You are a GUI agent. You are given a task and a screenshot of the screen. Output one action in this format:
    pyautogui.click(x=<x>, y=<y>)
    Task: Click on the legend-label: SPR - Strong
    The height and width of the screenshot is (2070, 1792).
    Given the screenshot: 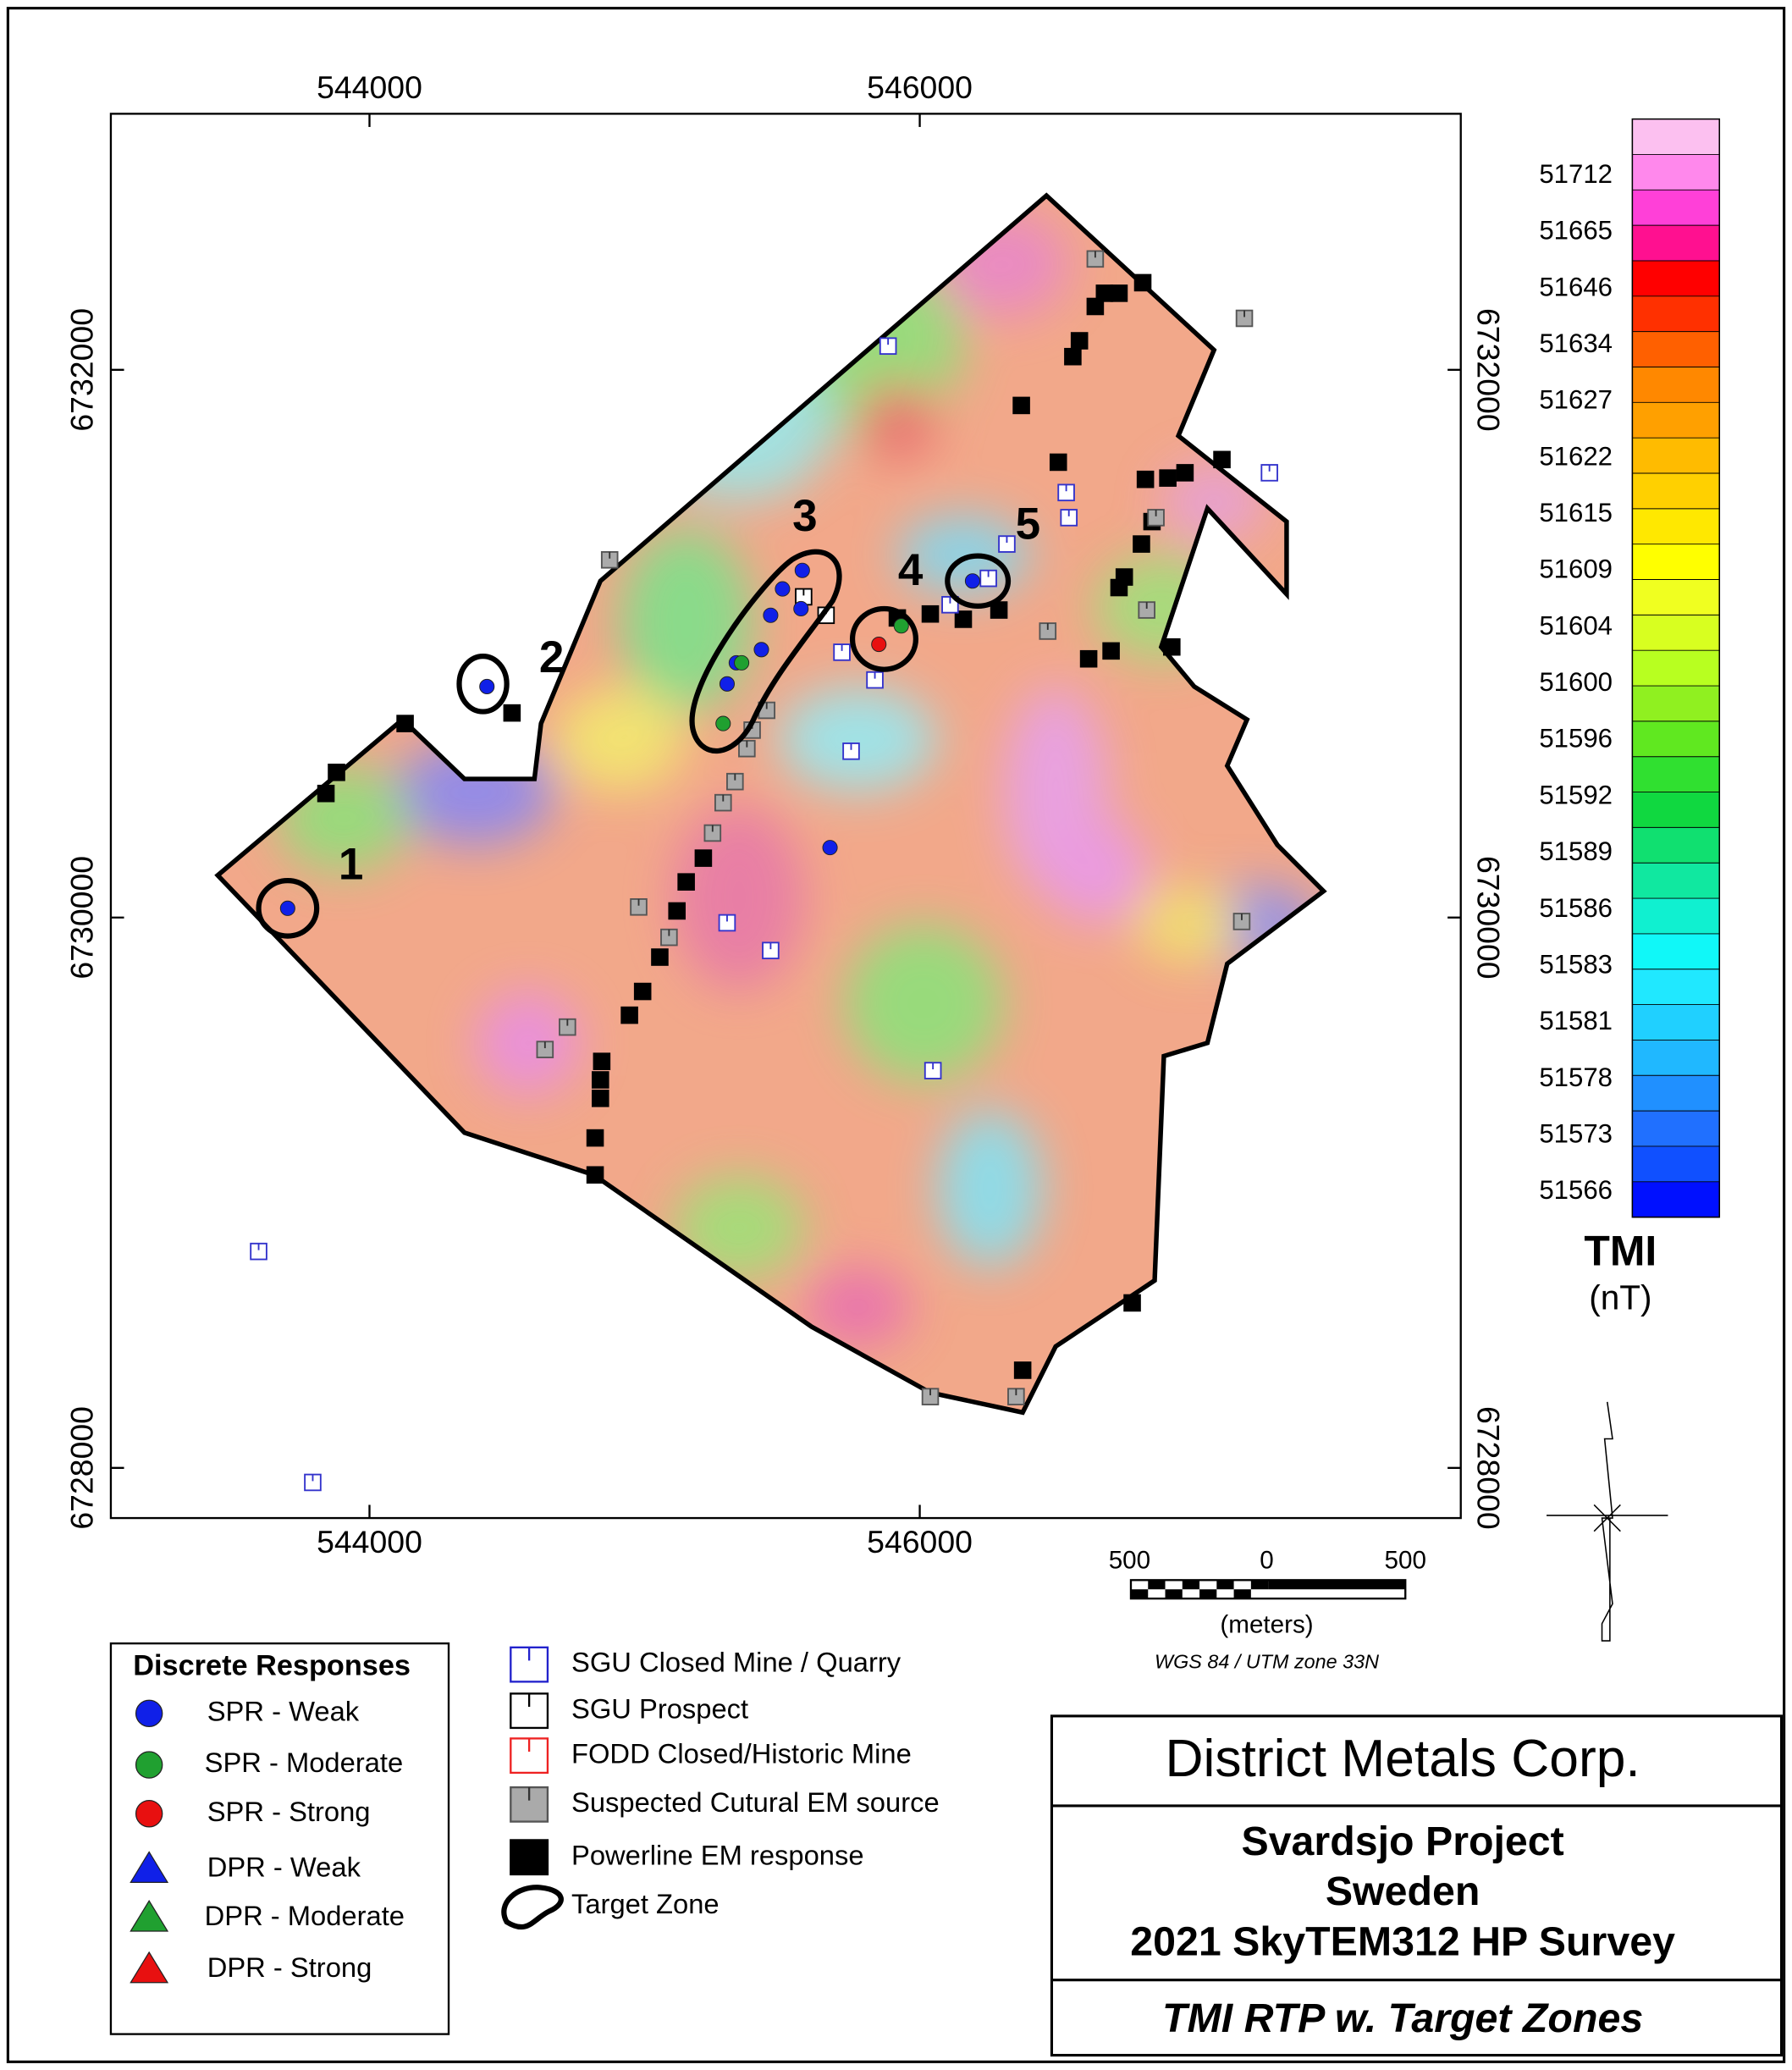 What is the action you would take?
    pyautogui.click(x=289, y=1811)
    